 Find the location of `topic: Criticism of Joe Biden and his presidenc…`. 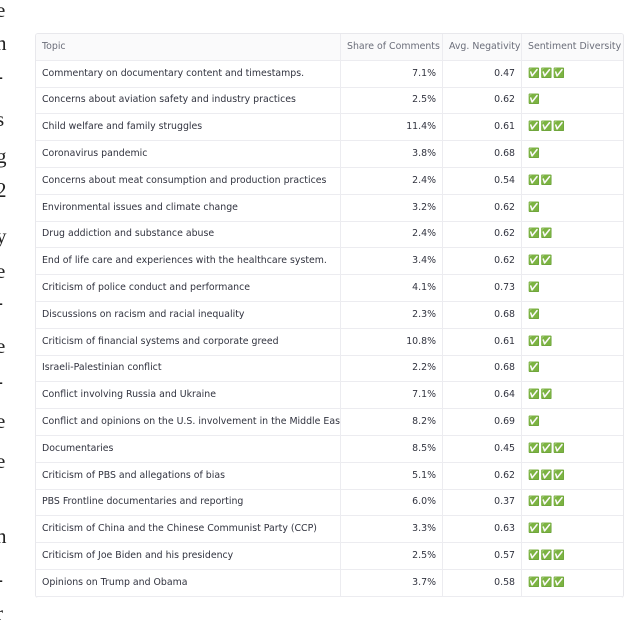

topic: Criticism of Joe Biden and his presidenc… is located at coordinates (188, 555).